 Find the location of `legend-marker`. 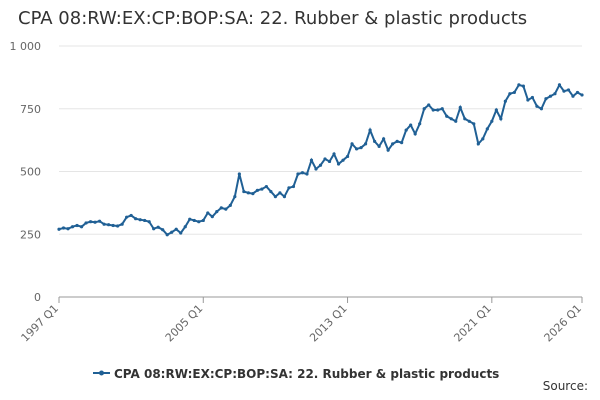

legend-marker is located at coordinates (101, 373).